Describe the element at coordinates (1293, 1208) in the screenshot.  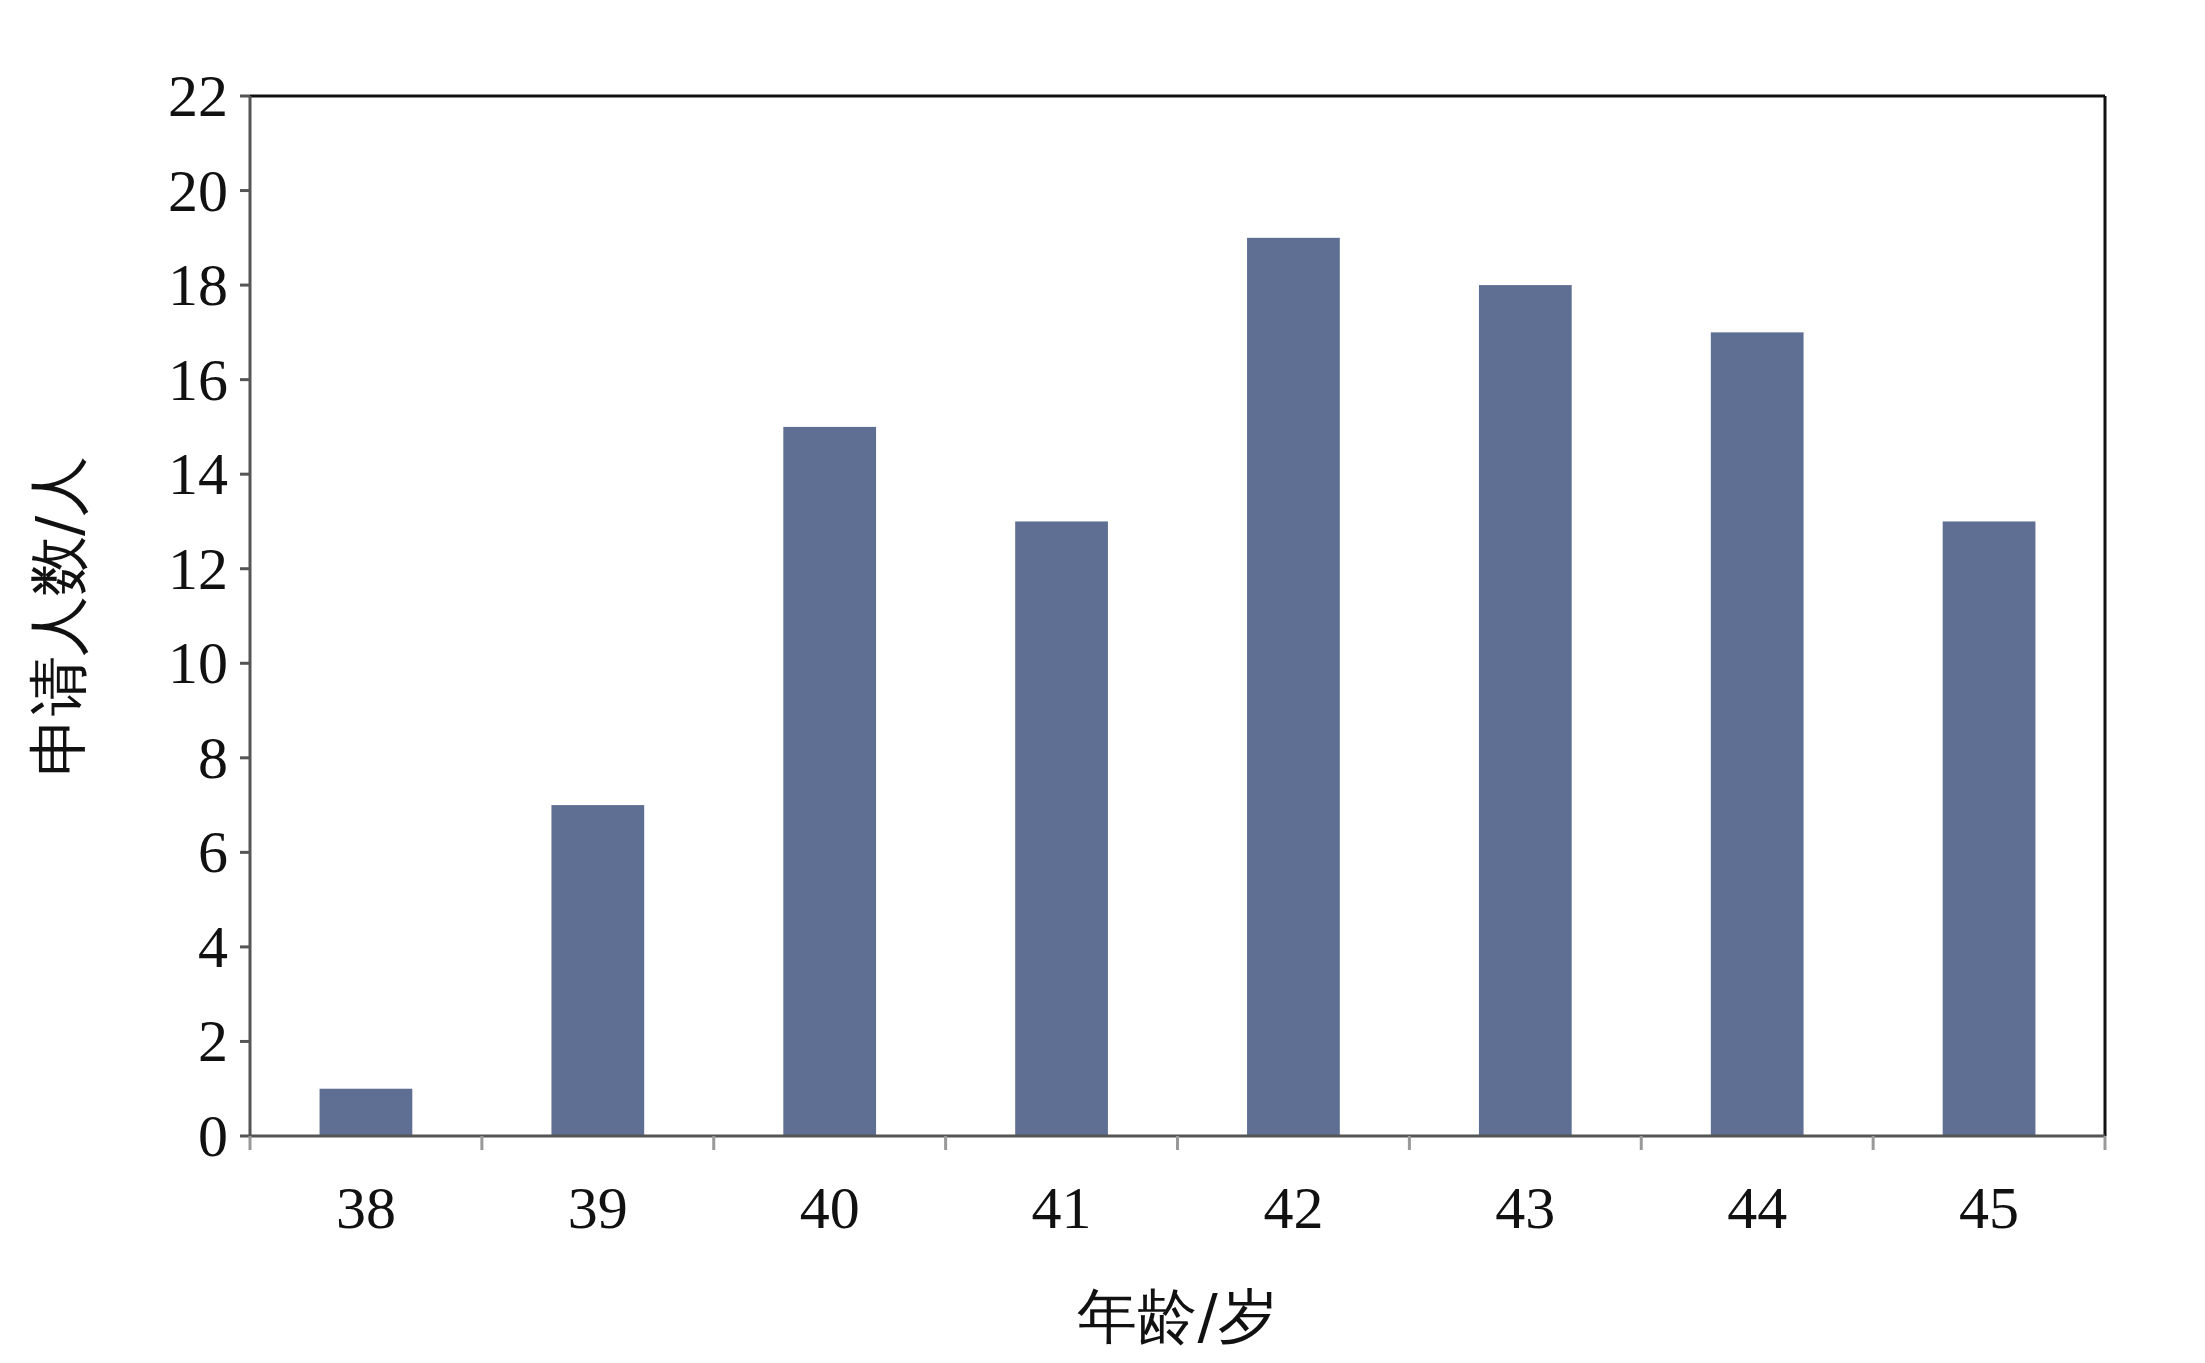
I see `x-tick-label: 42` at that location.